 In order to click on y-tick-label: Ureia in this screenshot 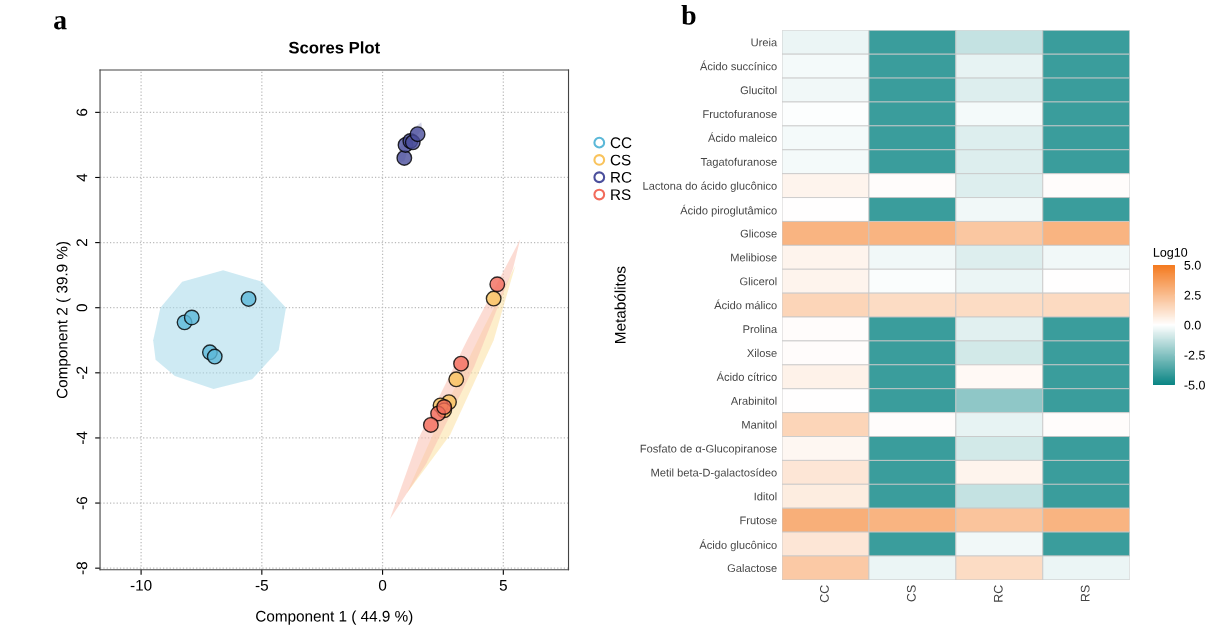, I will do `click(764, 42)`.